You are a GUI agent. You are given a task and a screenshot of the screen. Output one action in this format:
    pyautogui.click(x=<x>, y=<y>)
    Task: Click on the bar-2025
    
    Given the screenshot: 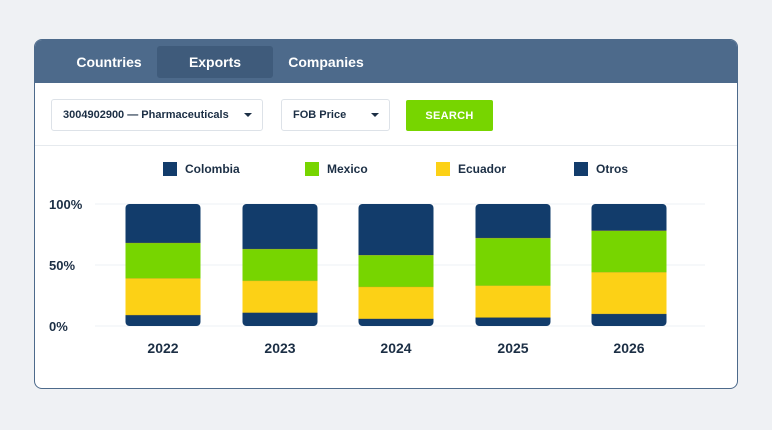 What is the action you would take?
    pyautogui.click(x=513, y=265)
    